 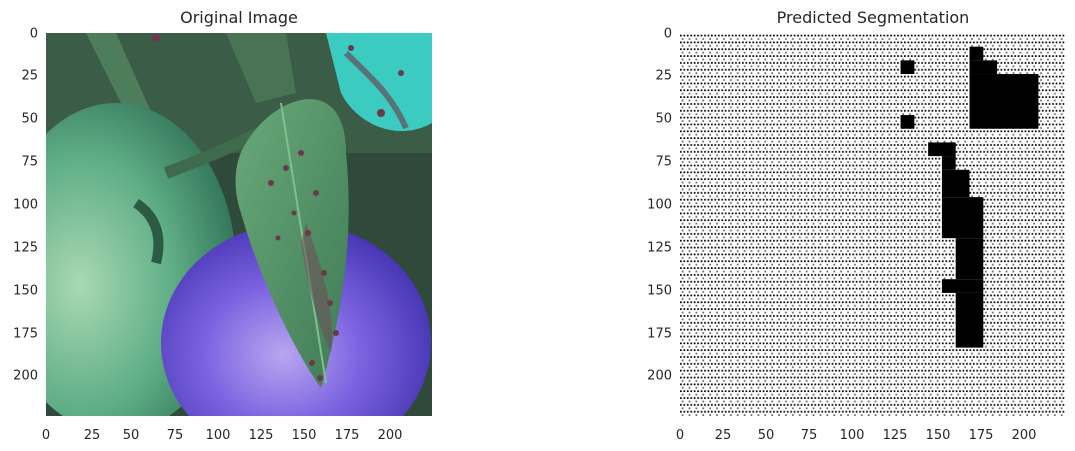 I want to click on right-y-tick: 50, so click(x=663, y=119).